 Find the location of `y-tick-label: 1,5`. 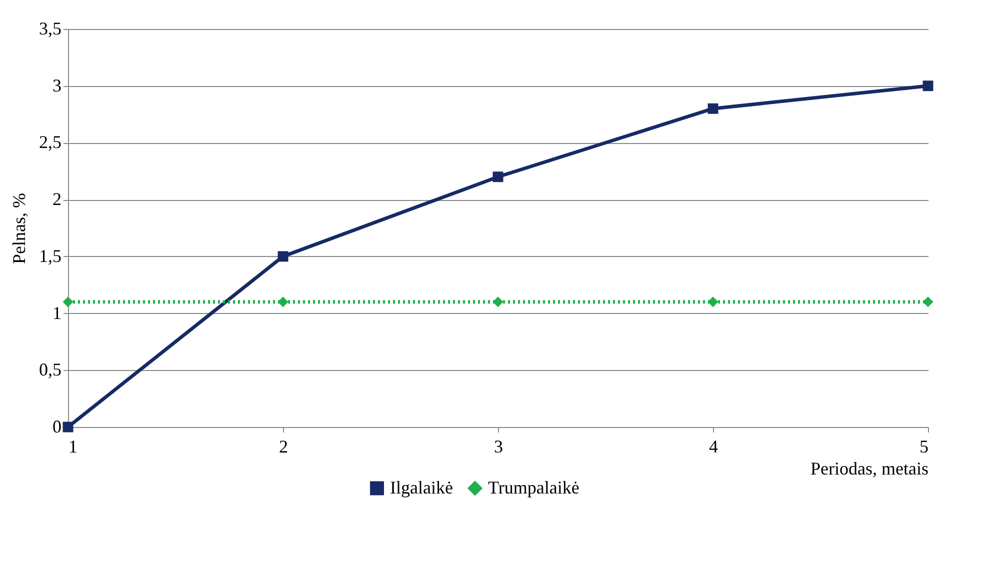

y-tick-label: 1,5 is located at coordinates (50, 256).